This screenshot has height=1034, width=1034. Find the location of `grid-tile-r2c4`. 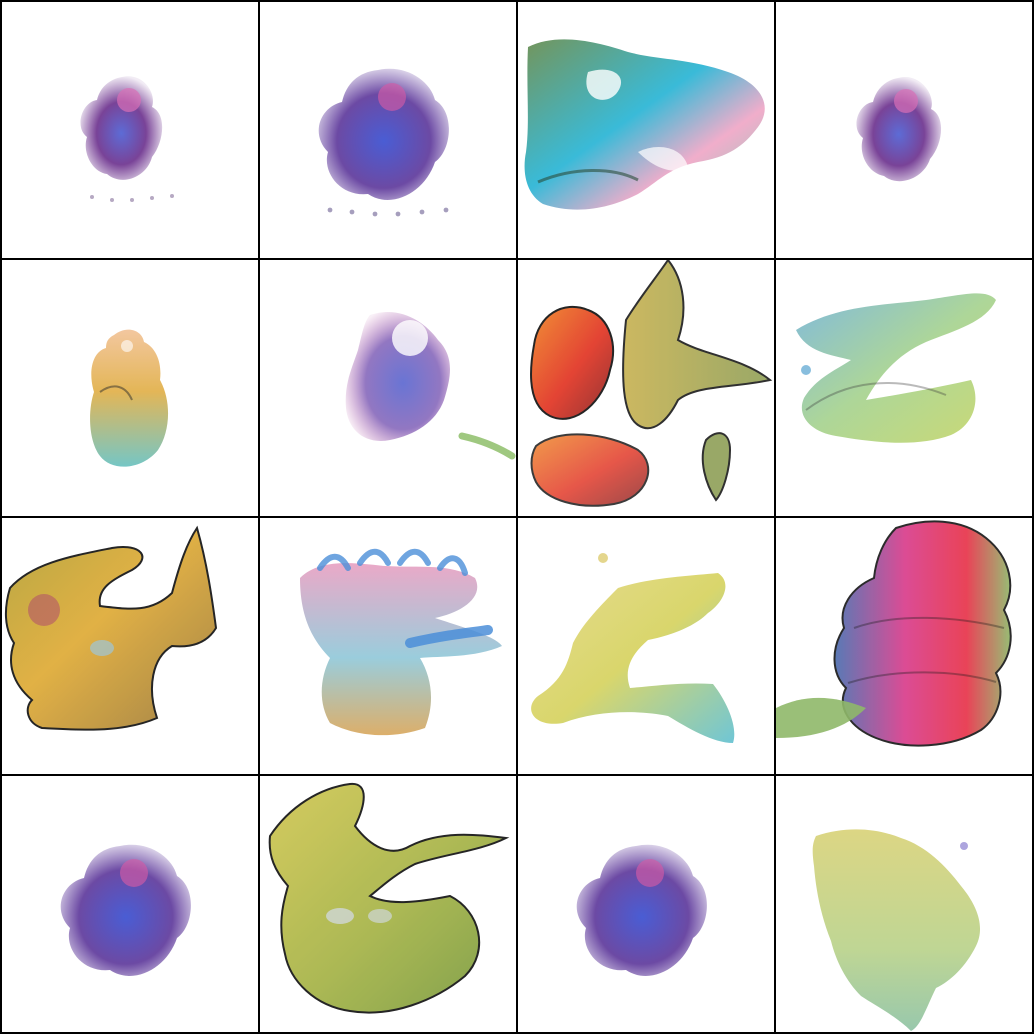

grid-tile-r2c4 is located at coordinates (904, 388).